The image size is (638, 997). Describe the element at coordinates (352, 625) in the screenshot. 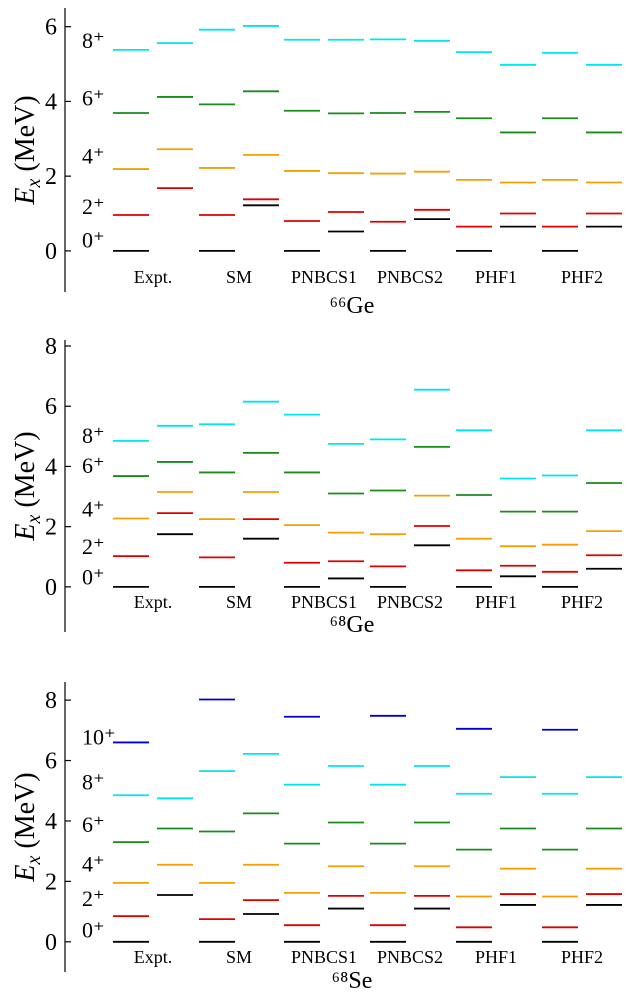

I see `nucleus-label: ⁶⁸Ge` at that location.